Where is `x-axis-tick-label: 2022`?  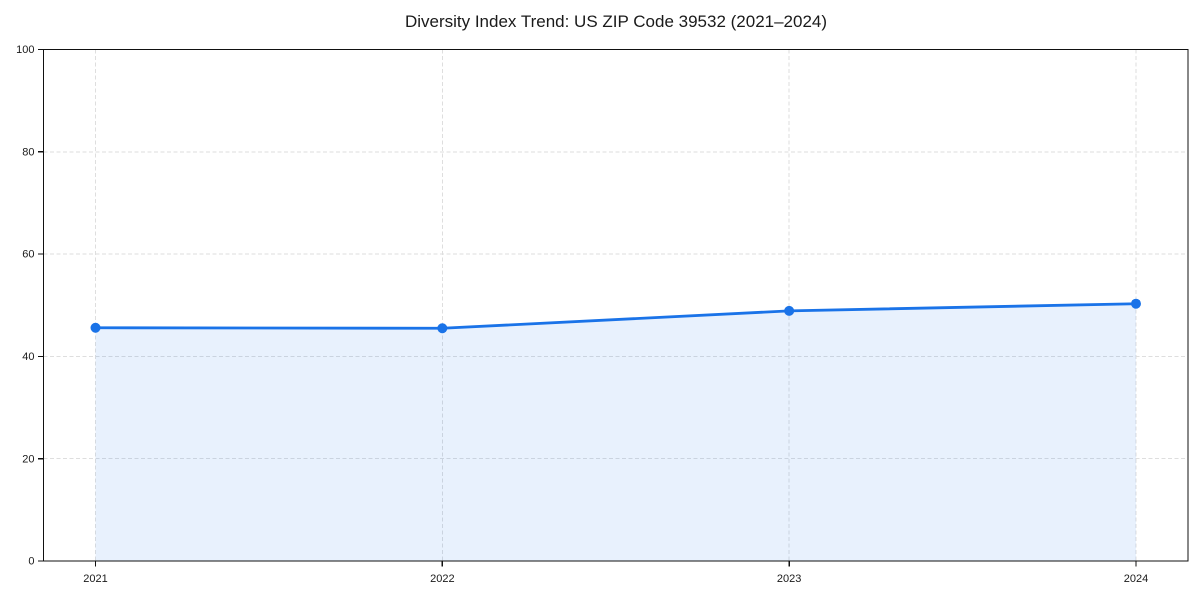 x-axis-tick-label: 2022 is located at coordinates (442, 579).